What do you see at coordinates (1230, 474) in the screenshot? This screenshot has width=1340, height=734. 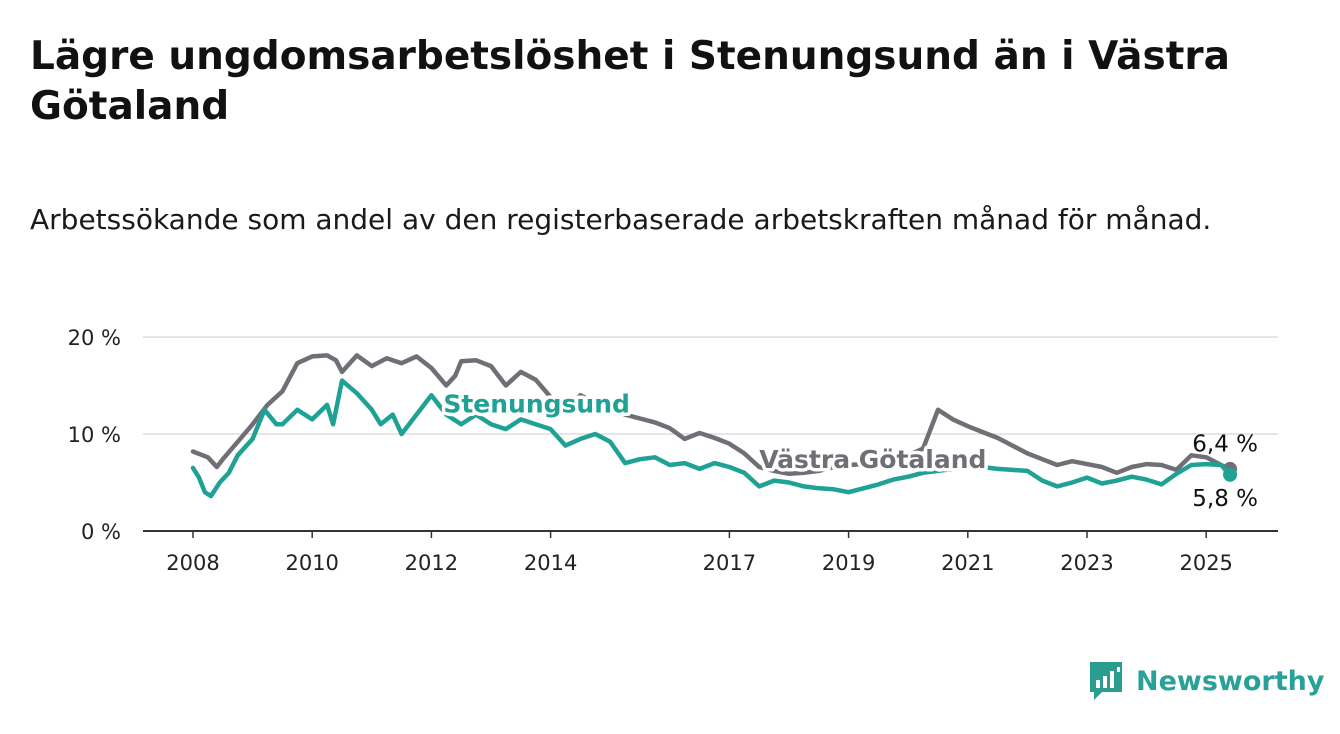 I see `end-point-stenungsund` at bounding box center [1230, 474].